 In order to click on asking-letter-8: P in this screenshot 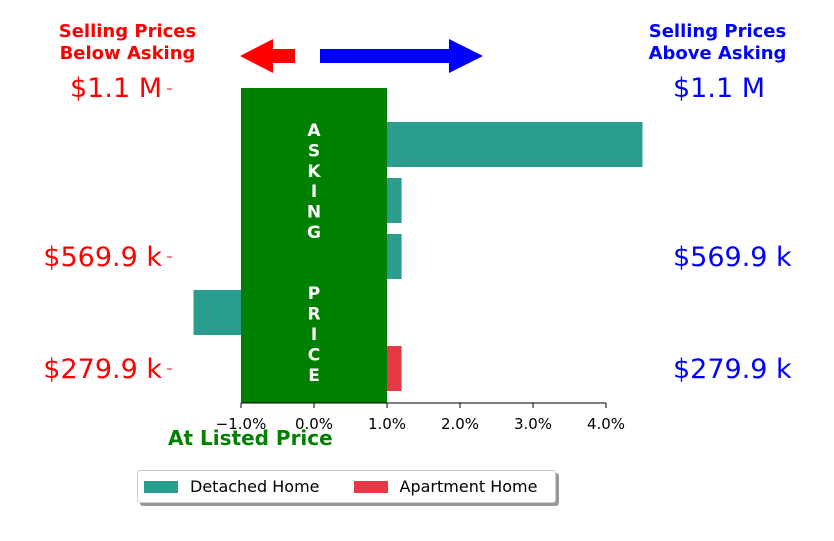, I will do `click(314, 294)`.